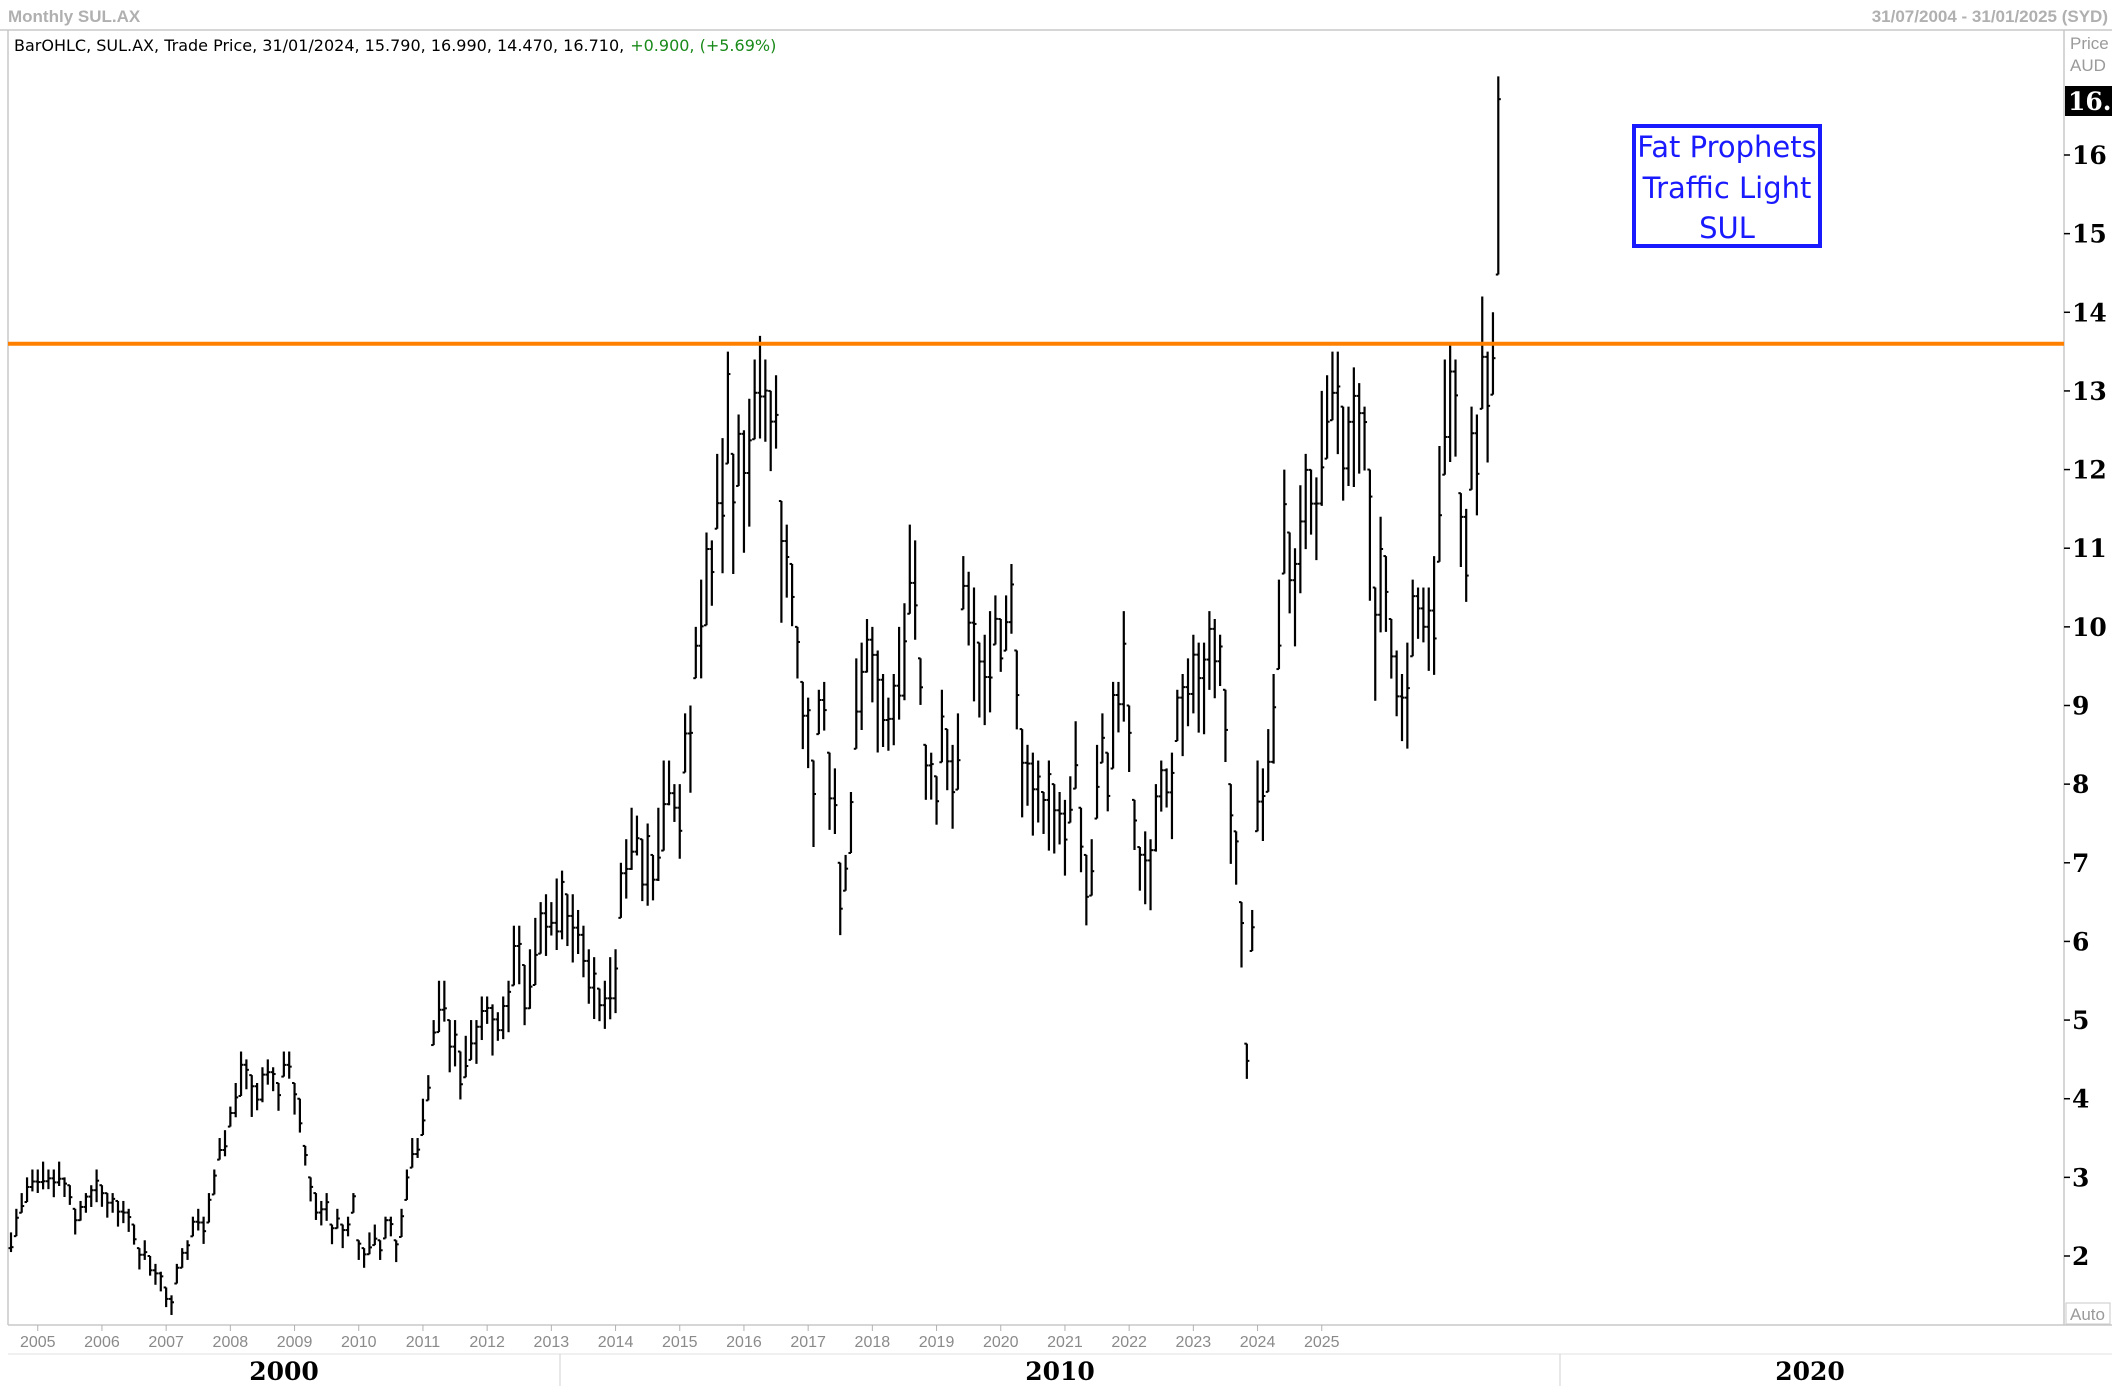 This screenshot has height=1386, width=2112. Describe the element at coordinates (2080, 1256) in the screenshot. I see `y-tick-label: 2` at that location.